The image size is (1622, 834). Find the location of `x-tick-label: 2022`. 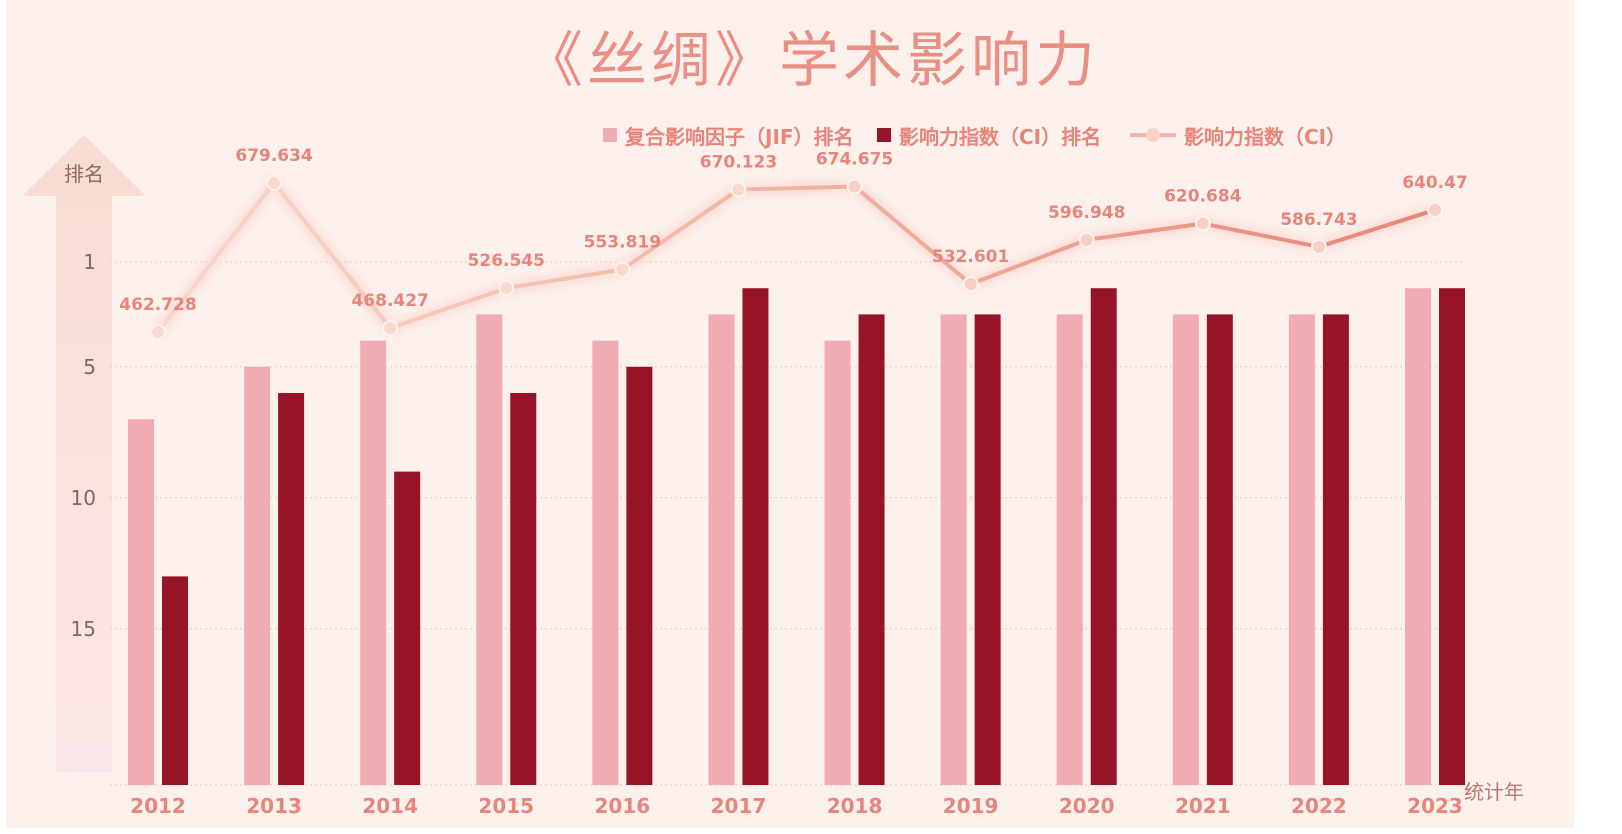

x-tick-label: 2022 is located at coordinates (1319, 806).